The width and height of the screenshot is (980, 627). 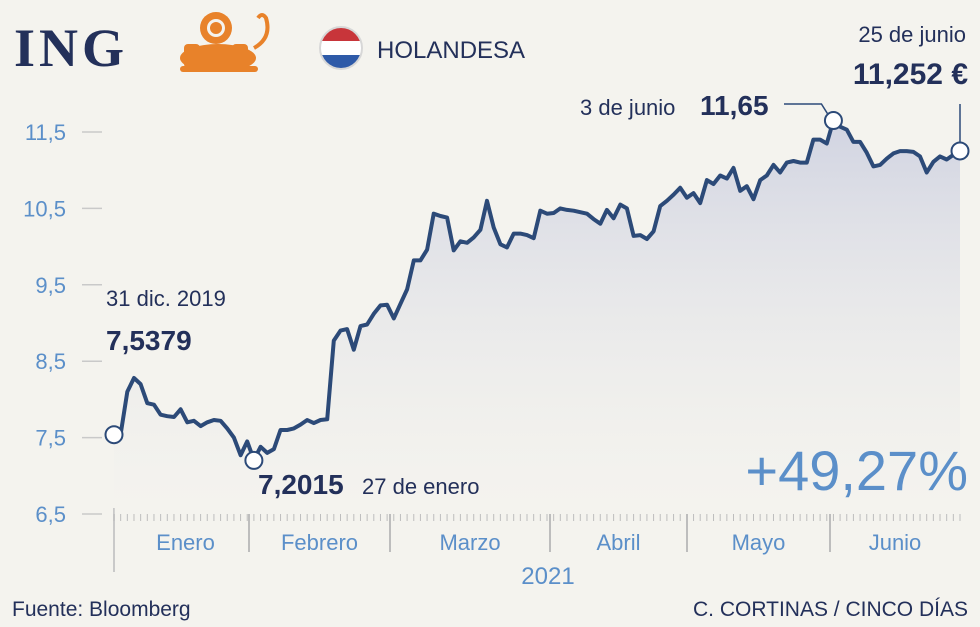 I want to click on ing-lion-icon, so click(x=225, y=42).